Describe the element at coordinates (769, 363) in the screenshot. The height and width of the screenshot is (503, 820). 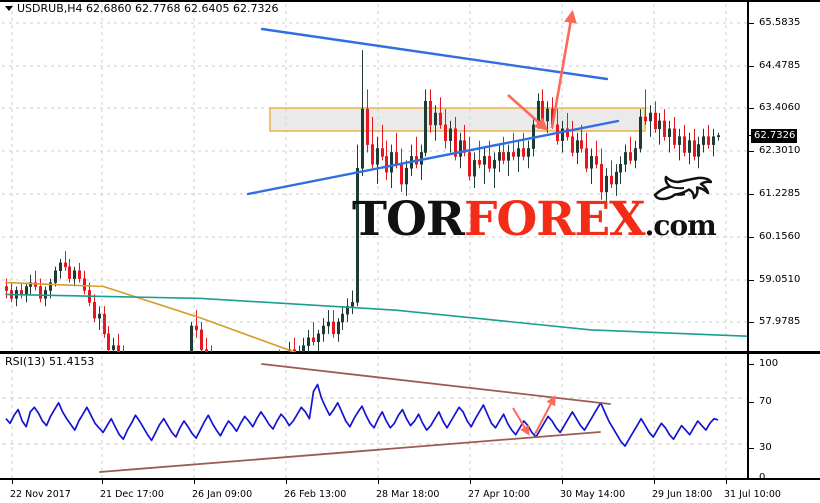
I see `rsi-tick-label: 100` at that location.